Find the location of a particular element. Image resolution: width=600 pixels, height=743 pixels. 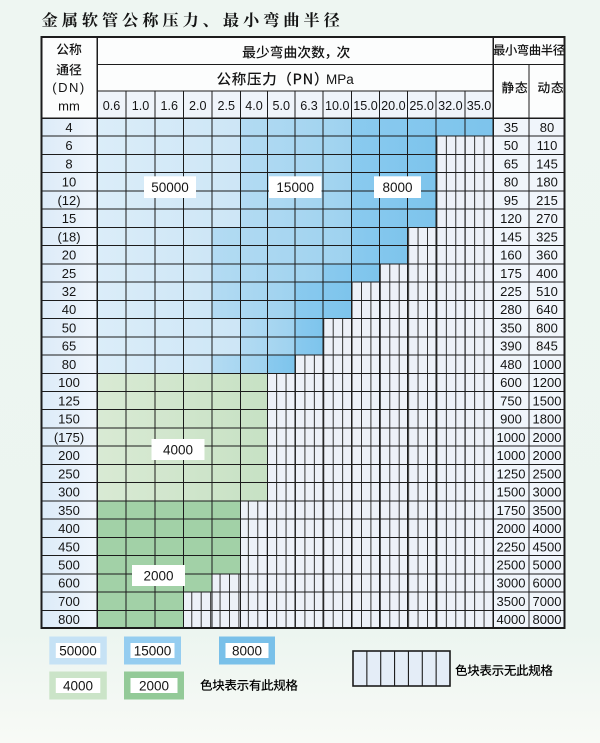

svg-text: 750 is located at coordinates (511, 400).